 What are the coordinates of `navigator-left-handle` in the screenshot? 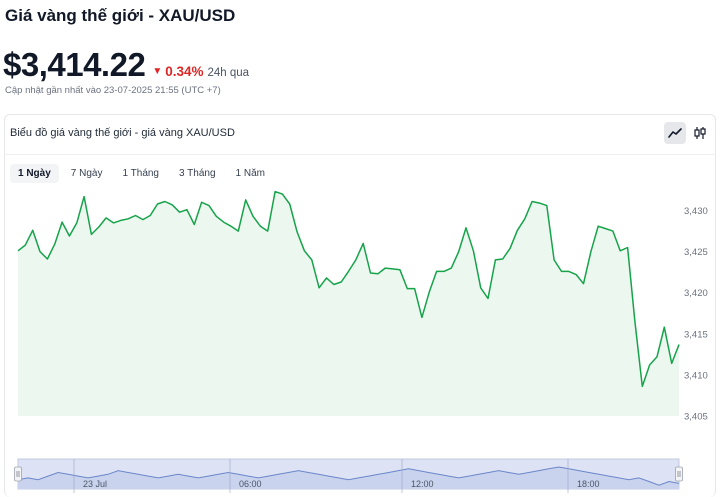 It's located at (18, 474).